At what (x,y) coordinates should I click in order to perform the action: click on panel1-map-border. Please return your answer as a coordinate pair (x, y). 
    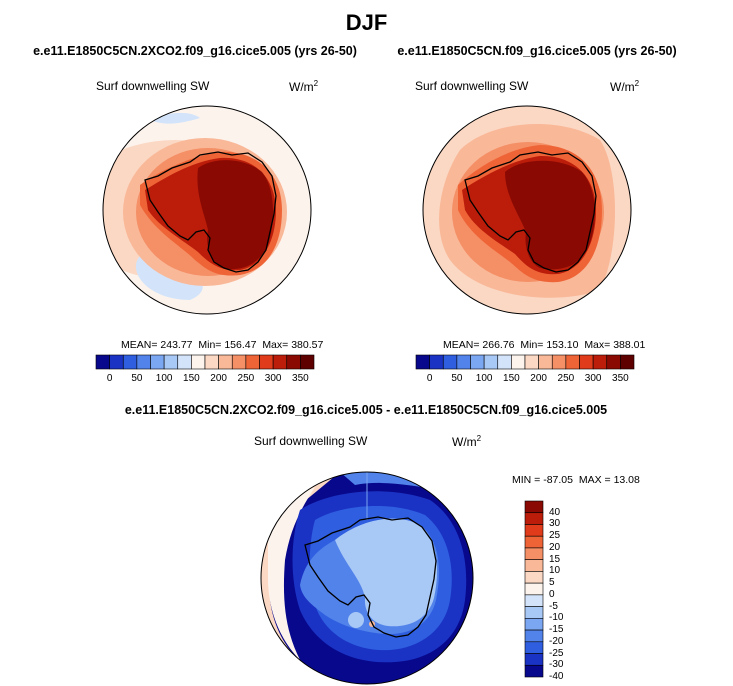
    Looking at the image, I should click on (207, 210).